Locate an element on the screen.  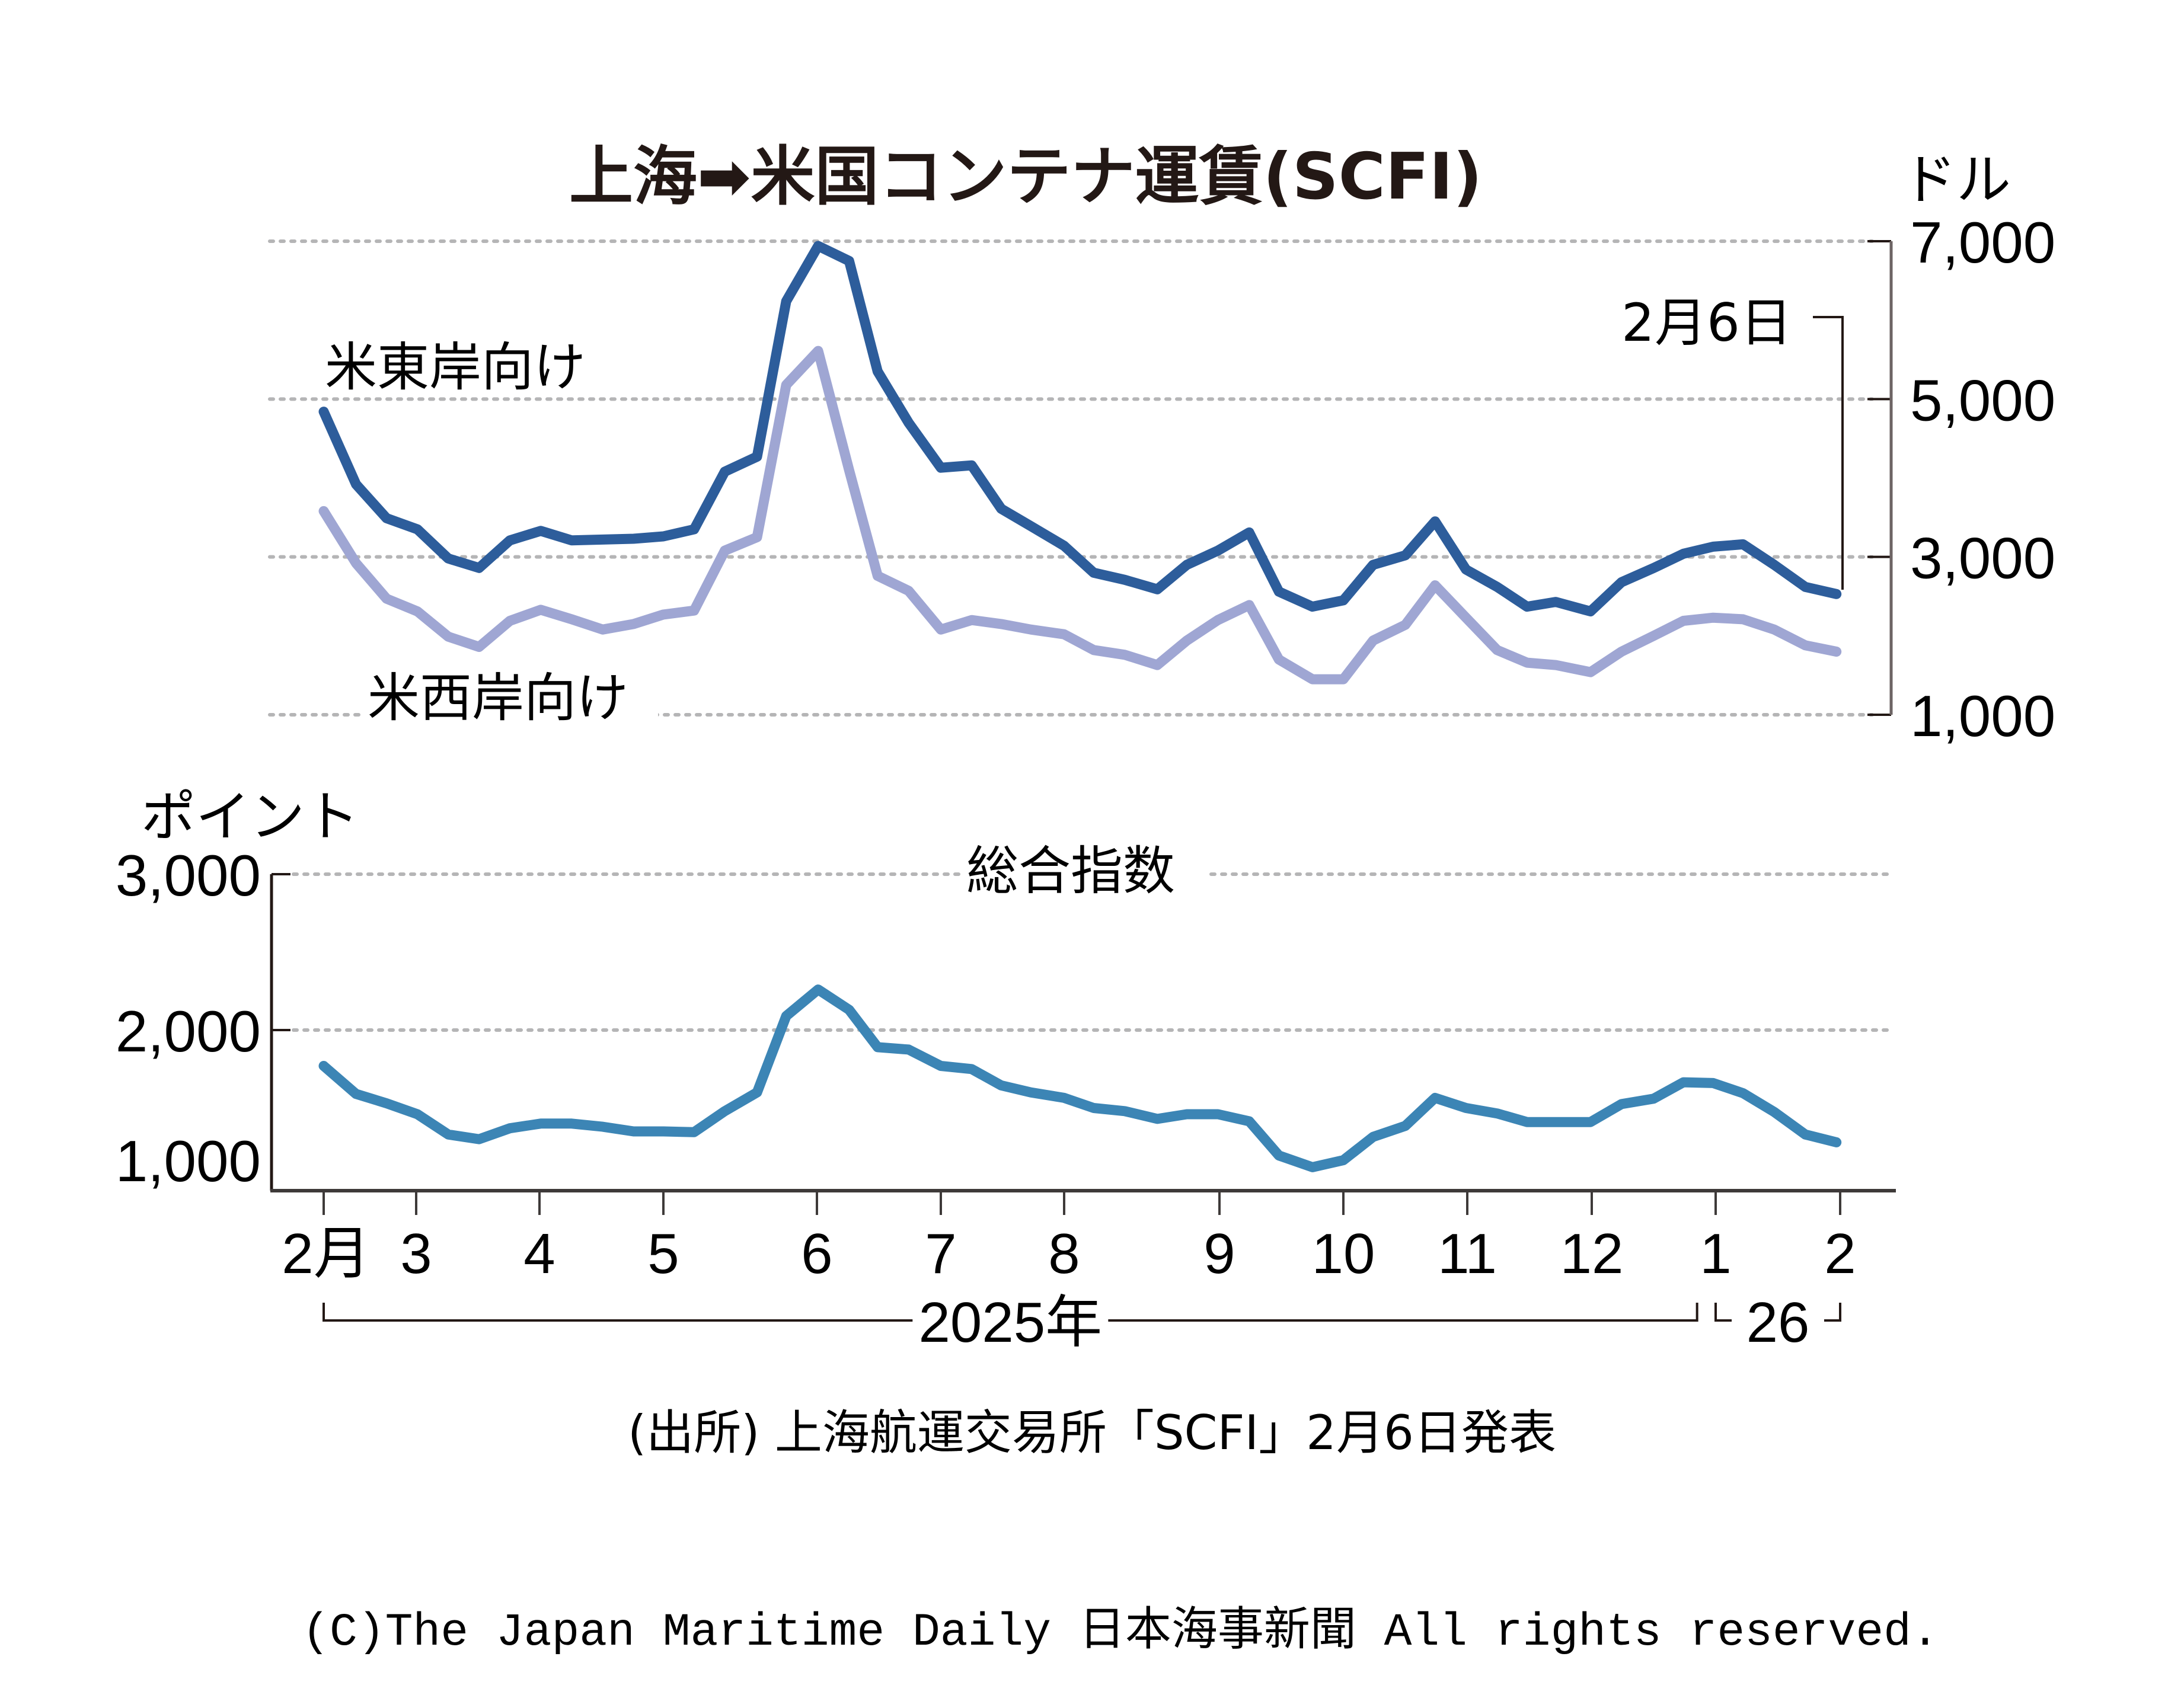
x-tick-label: 3 is located at coordinates (416, 1254).